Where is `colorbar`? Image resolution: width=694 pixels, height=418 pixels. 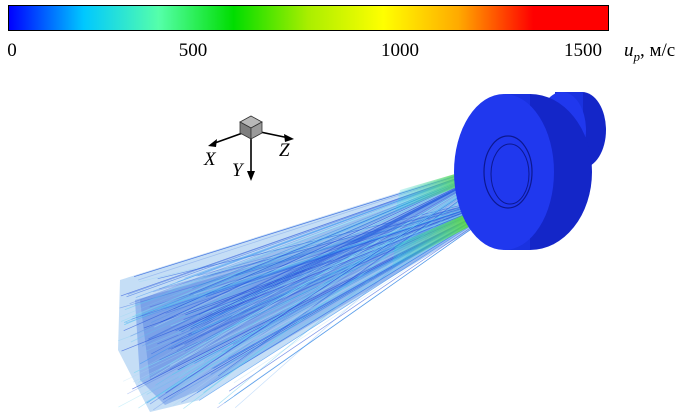 colorbar is located at coordinates (308, 18).